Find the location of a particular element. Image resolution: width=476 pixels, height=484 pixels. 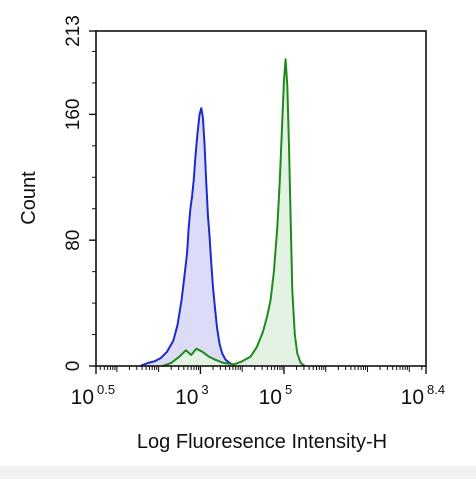

x-tick-label: 10 5 is located at coordinates (276, 395).